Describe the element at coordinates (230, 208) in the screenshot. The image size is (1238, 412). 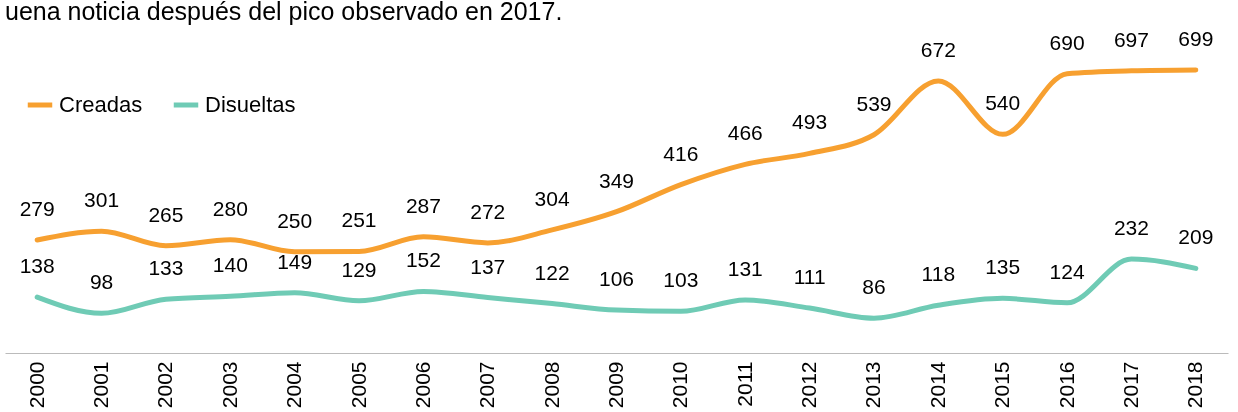
I see `data-label: 280` at that location.